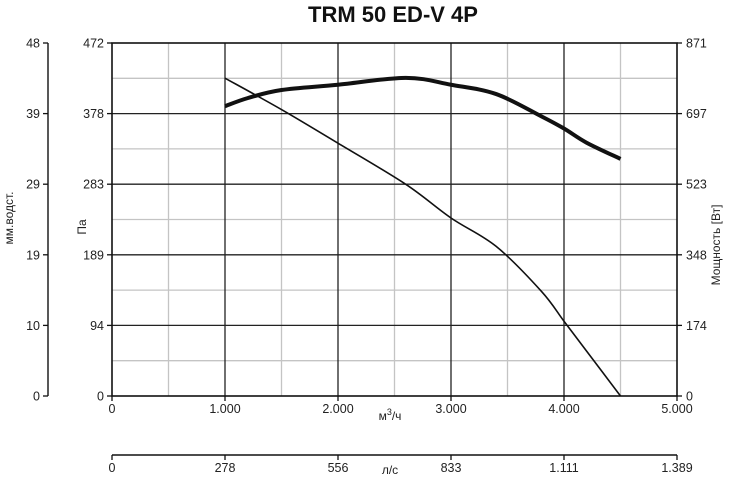 This screenshot has width=750, height=501. Describe the element at coordinates (9, 218) in the screenshot. I see `y-outer-axis-label: мм.водст.` at that location.